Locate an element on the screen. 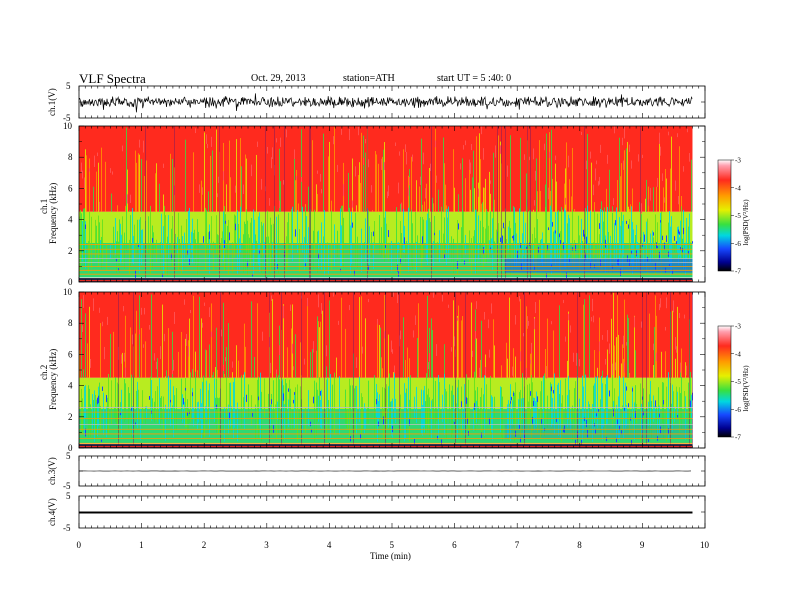  ch1-spectrogram-band is located at coordinates (386, 169).